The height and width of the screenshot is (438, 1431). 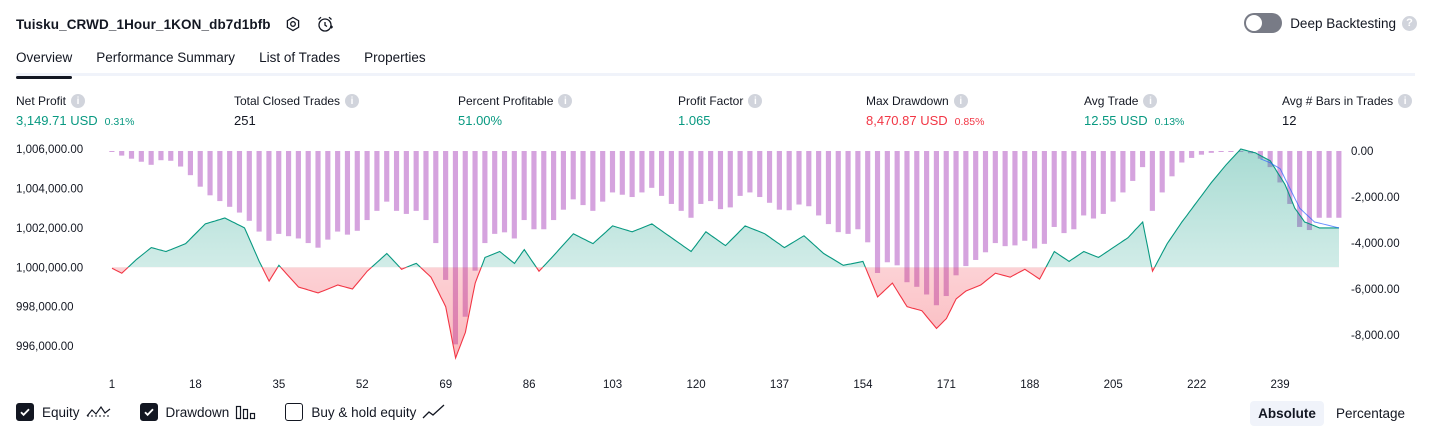 I want to click on settings-icon, so click(x=293, y=24).